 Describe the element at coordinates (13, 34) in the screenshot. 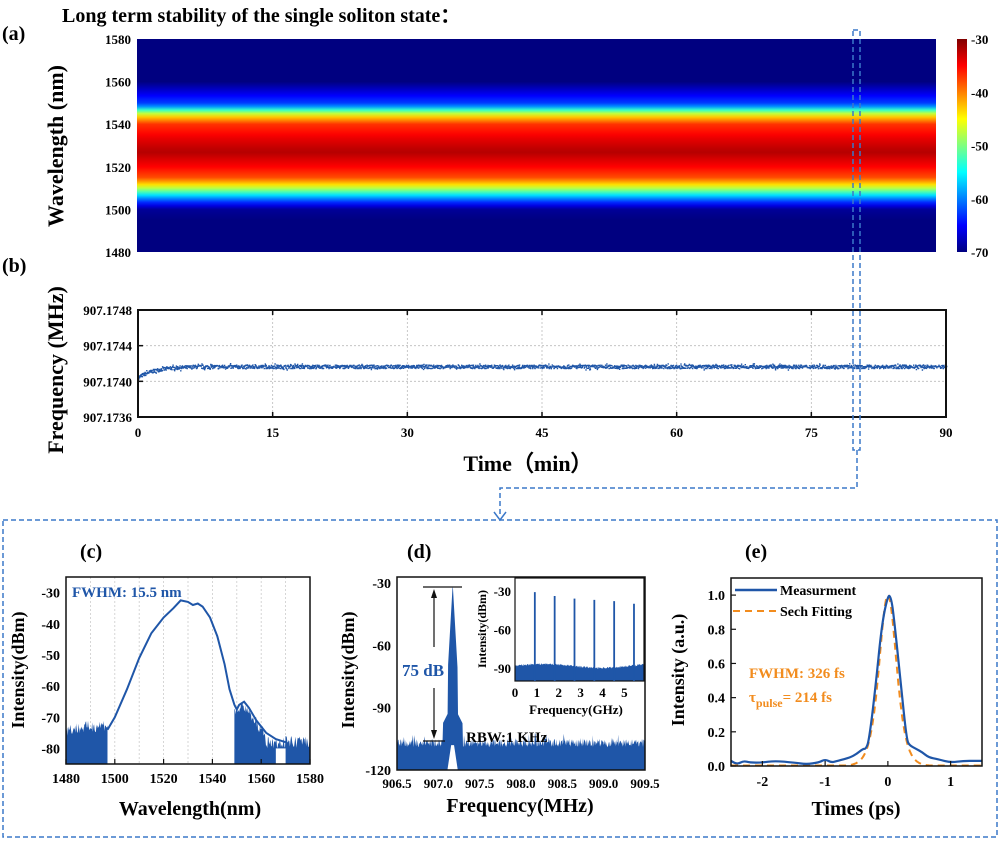

I see `panel-label-a: (a)` at that location.